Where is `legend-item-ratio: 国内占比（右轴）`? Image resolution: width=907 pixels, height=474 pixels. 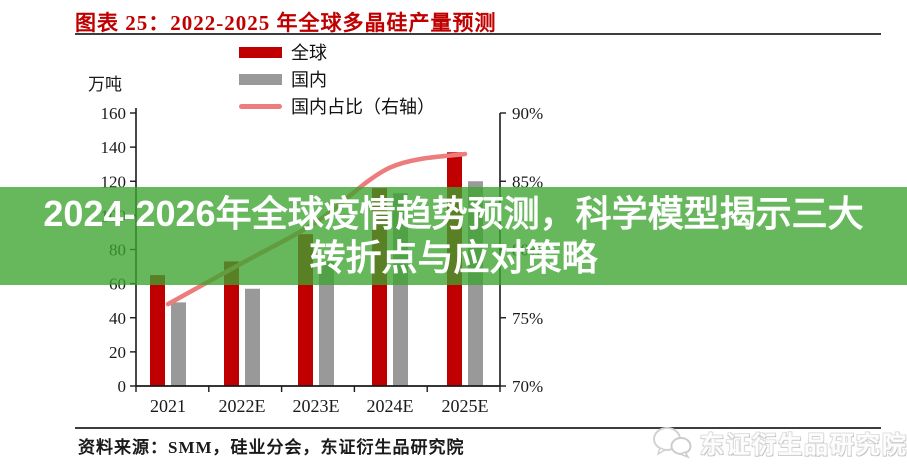 legend-item-ratio: 国内占比（右轴） is located at coordinates (337, 107).